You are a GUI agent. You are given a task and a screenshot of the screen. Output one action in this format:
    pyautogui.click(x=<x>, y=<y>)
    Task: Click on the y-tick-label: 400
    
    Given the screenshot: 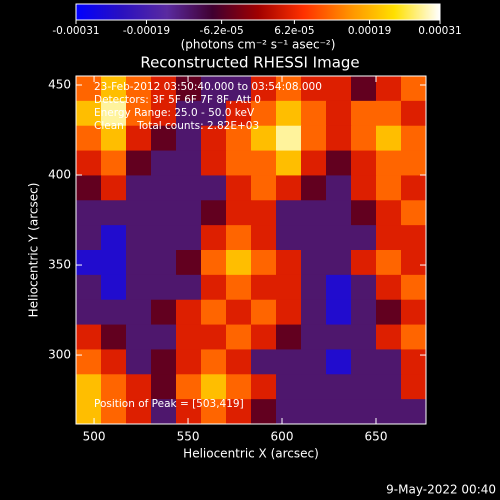 What is the action you would take?
    pyautogui.click(x=59, y=175)
    